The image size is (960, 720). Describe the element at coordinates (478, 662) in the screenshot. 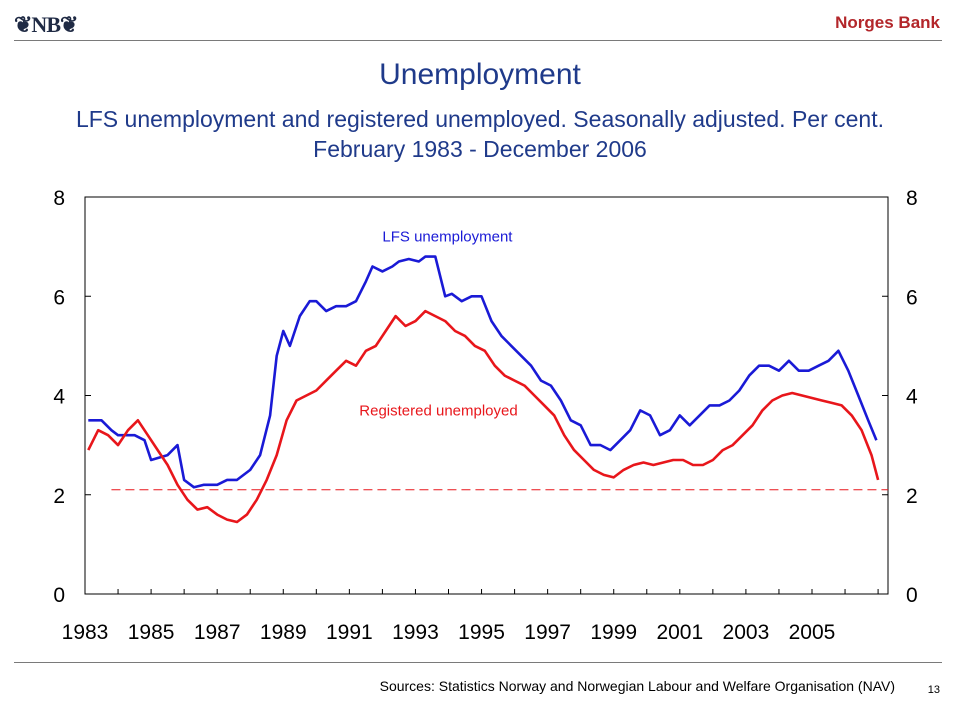

I see `footer-divider` at that location.